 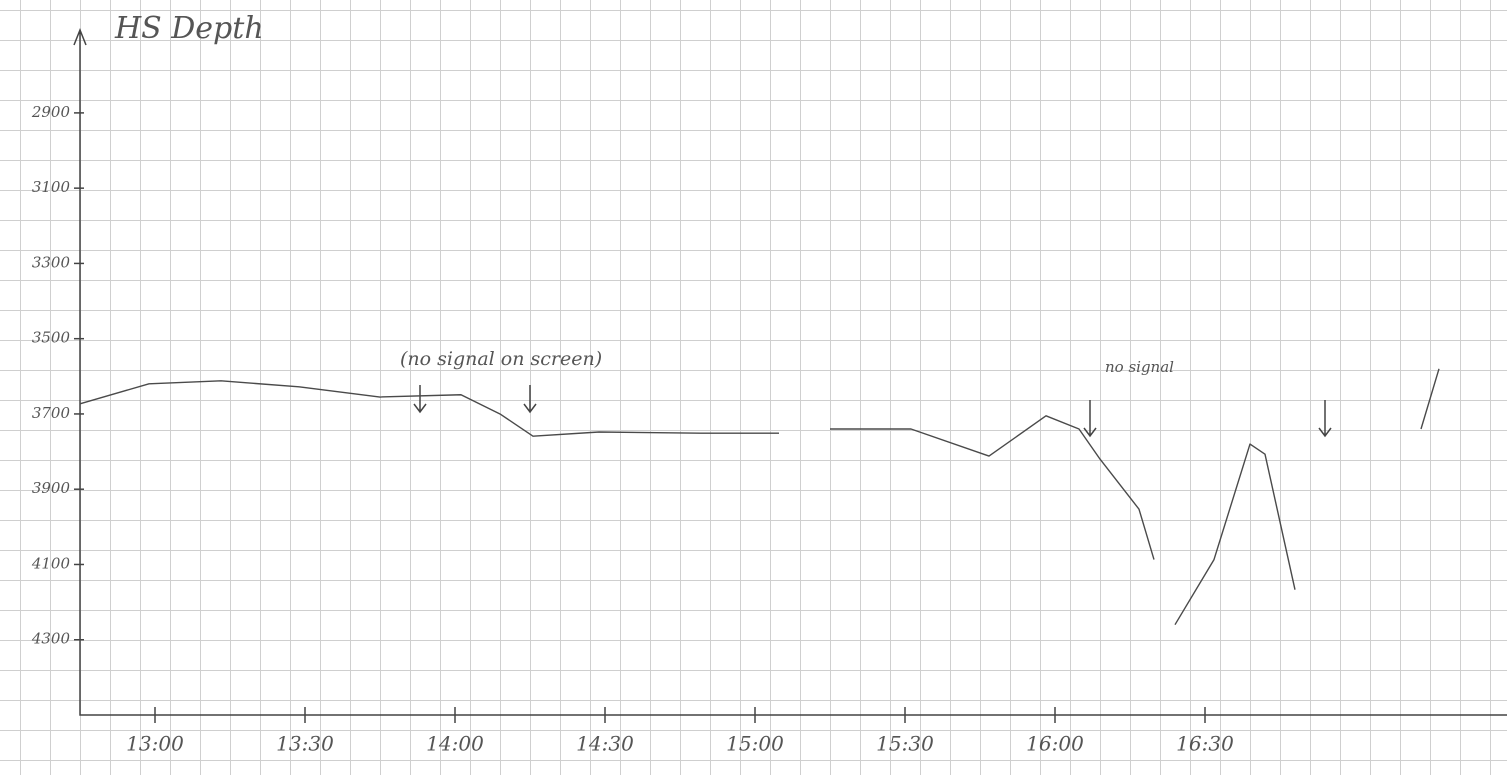 What do you see at coordinates (501, 359) in the screenshot?
I see `annotation: (no signal on screen)` at bounding box center [501, 359].